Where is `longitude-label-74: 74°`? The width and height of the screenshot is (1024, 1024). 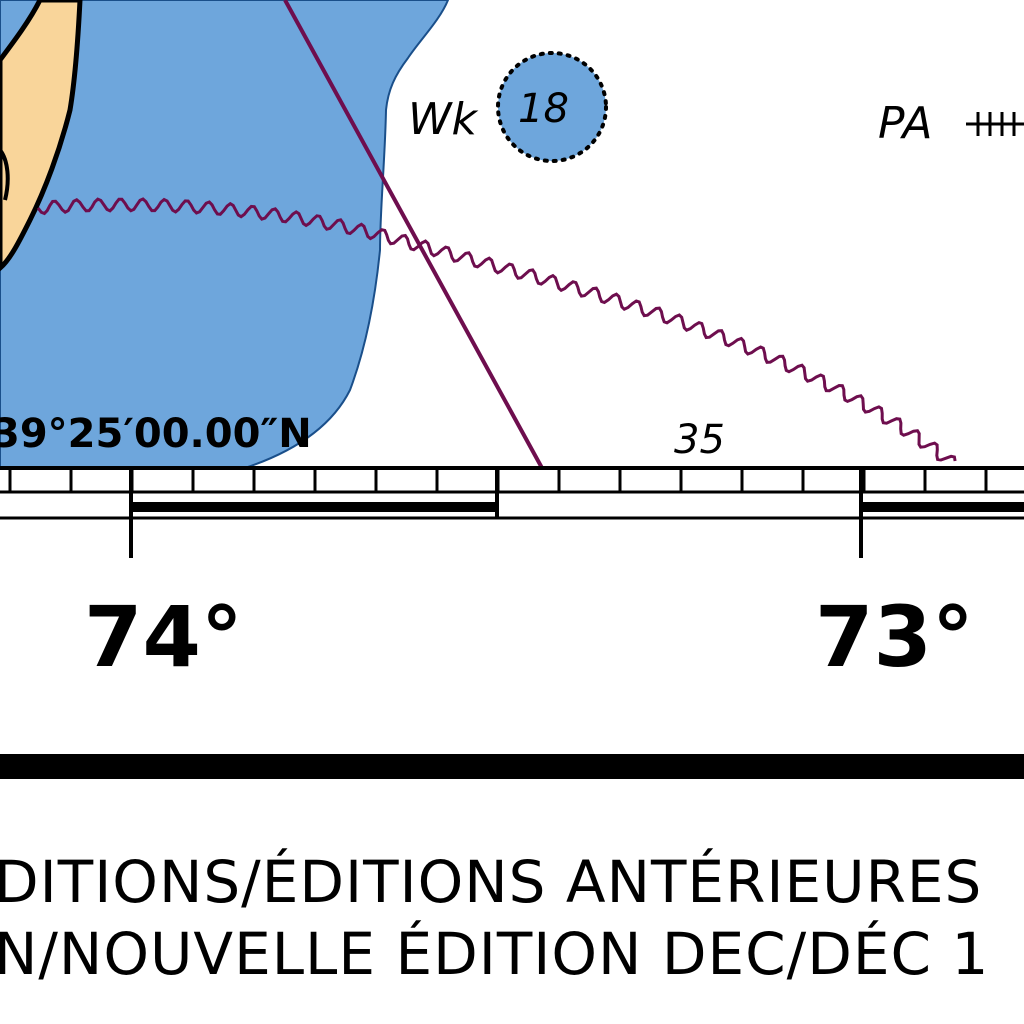
longitude-label-74: 74° is located at coordinates (163, 637).